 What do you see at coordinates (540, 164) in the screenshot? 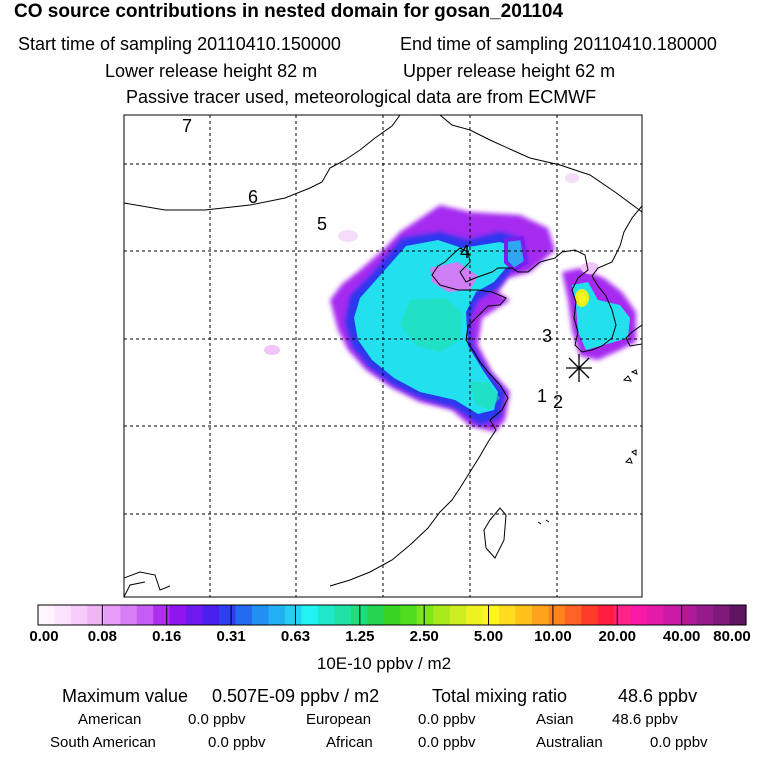
I see `northeast-border-line` at bounding box center [540, 164].